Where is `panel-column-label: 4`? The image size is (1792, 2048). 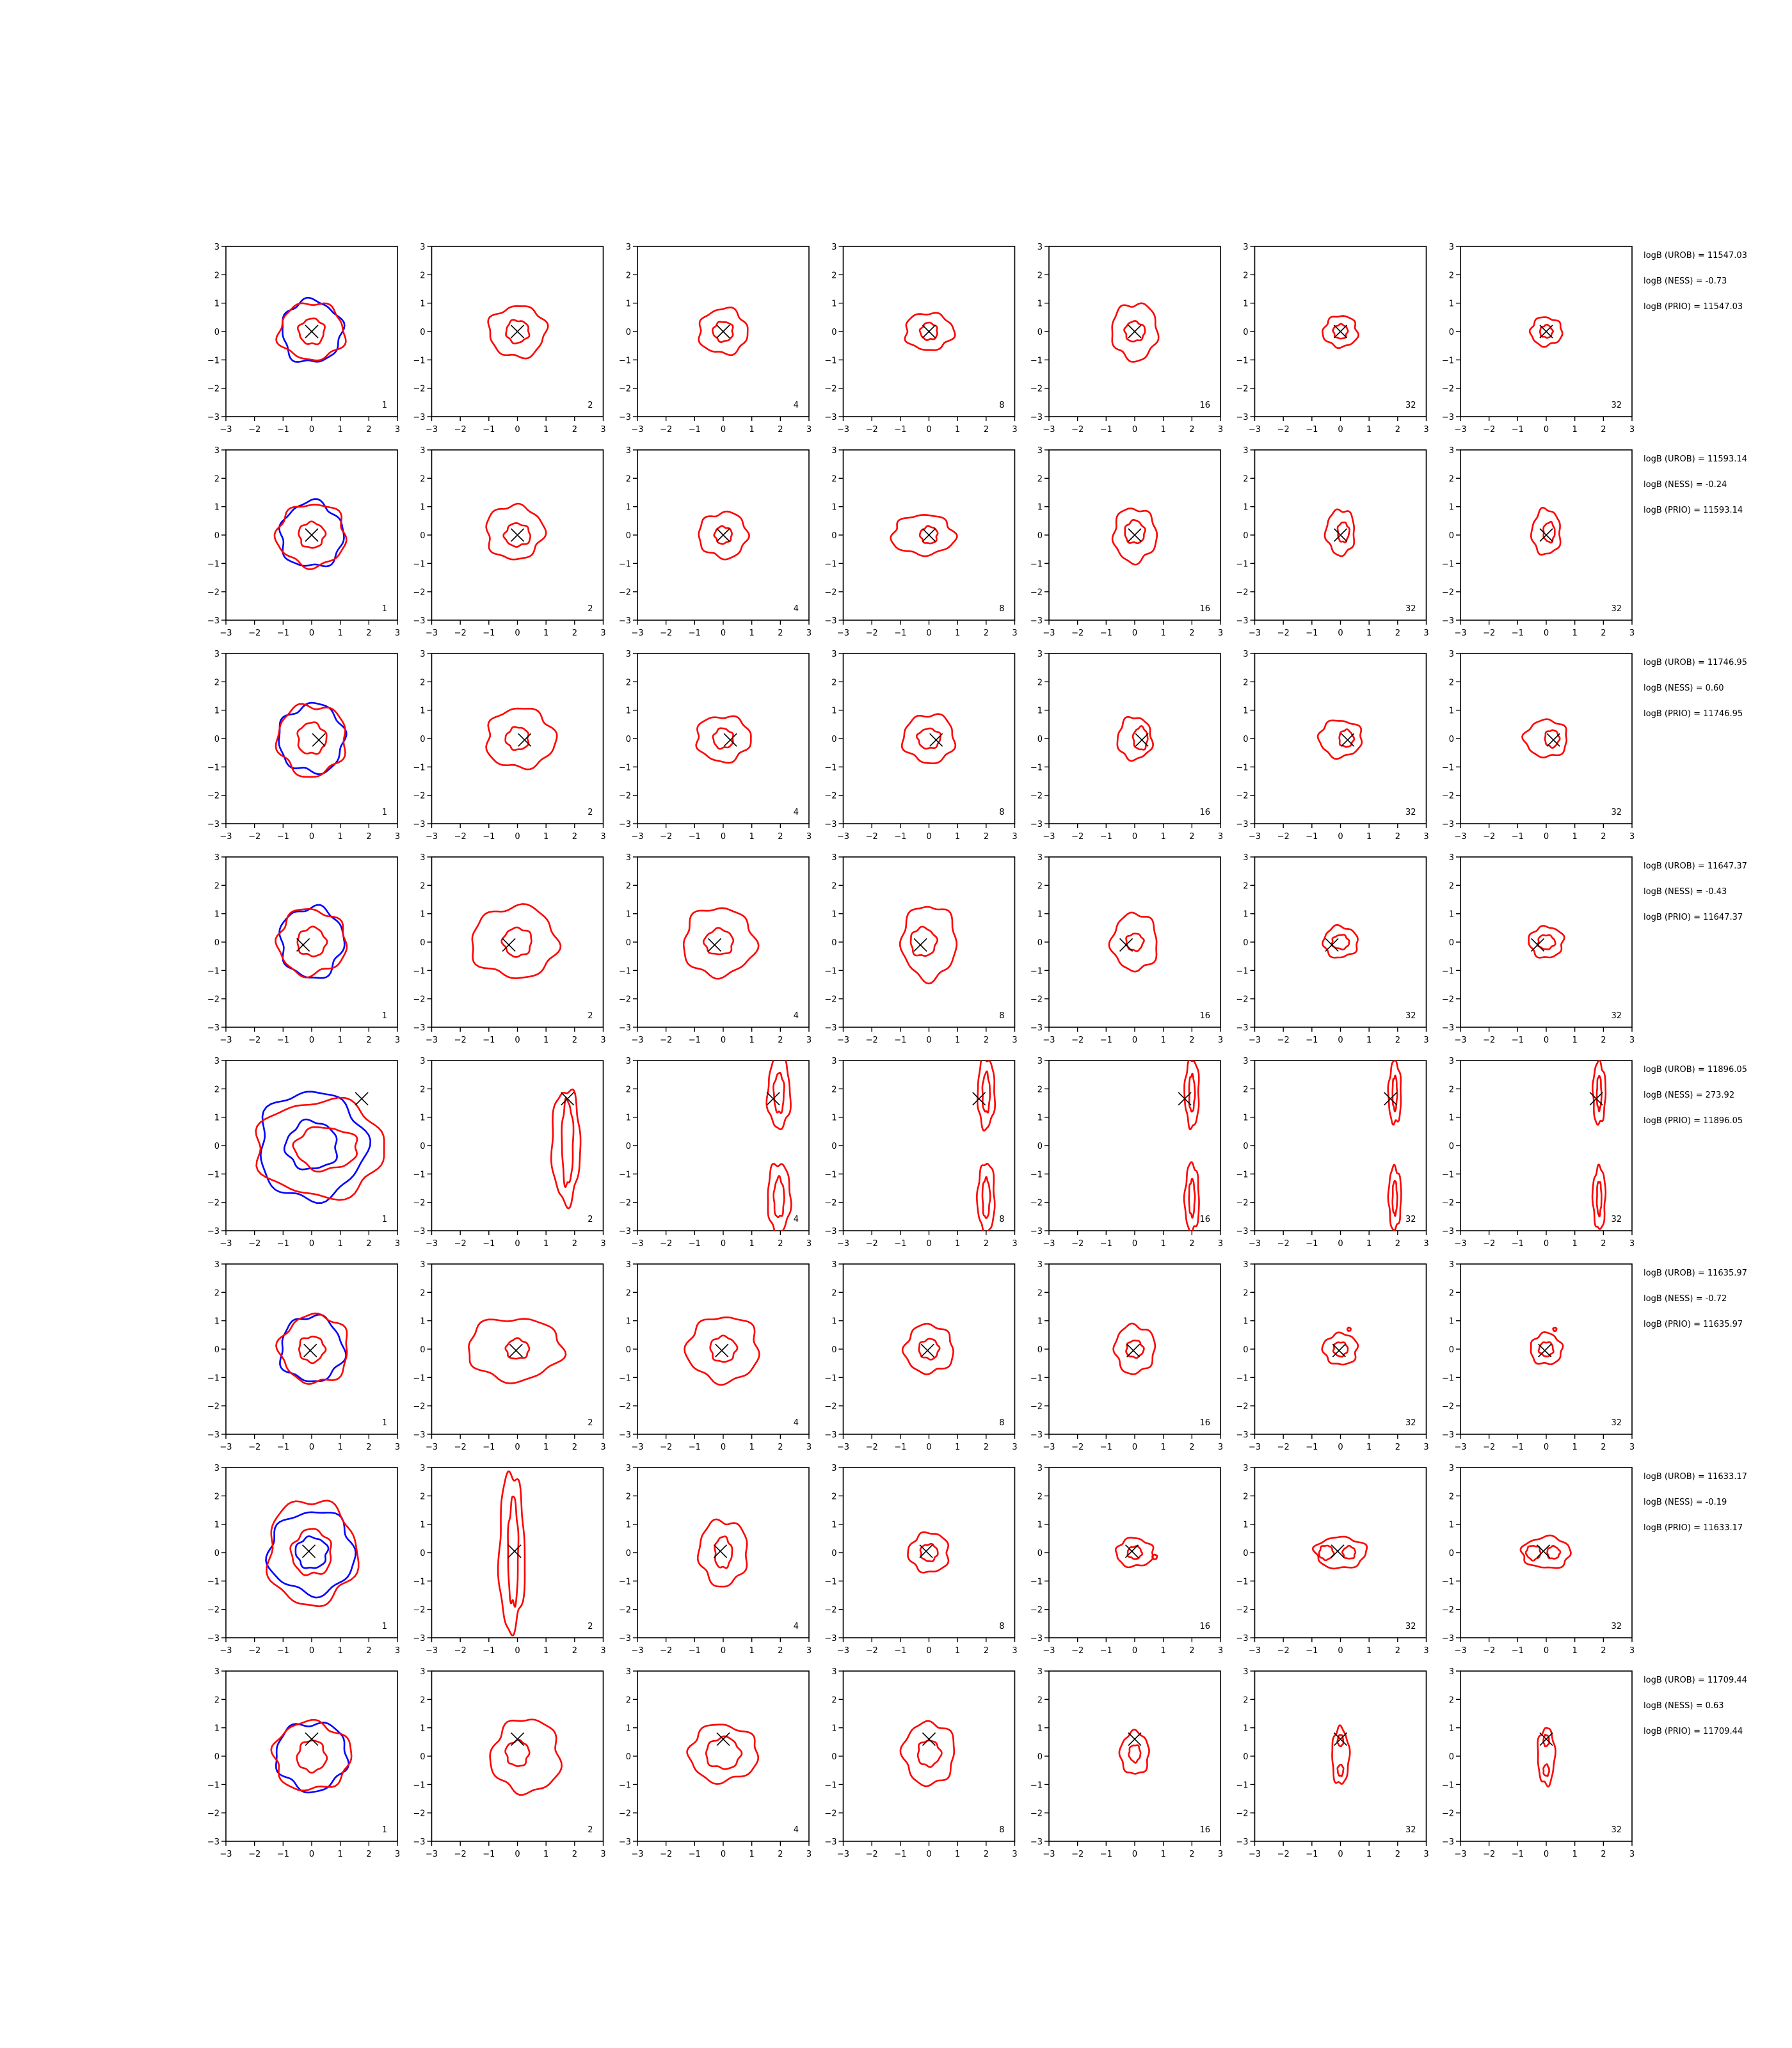
panel-column-label: 4 is located at coordinates (796, 1830).